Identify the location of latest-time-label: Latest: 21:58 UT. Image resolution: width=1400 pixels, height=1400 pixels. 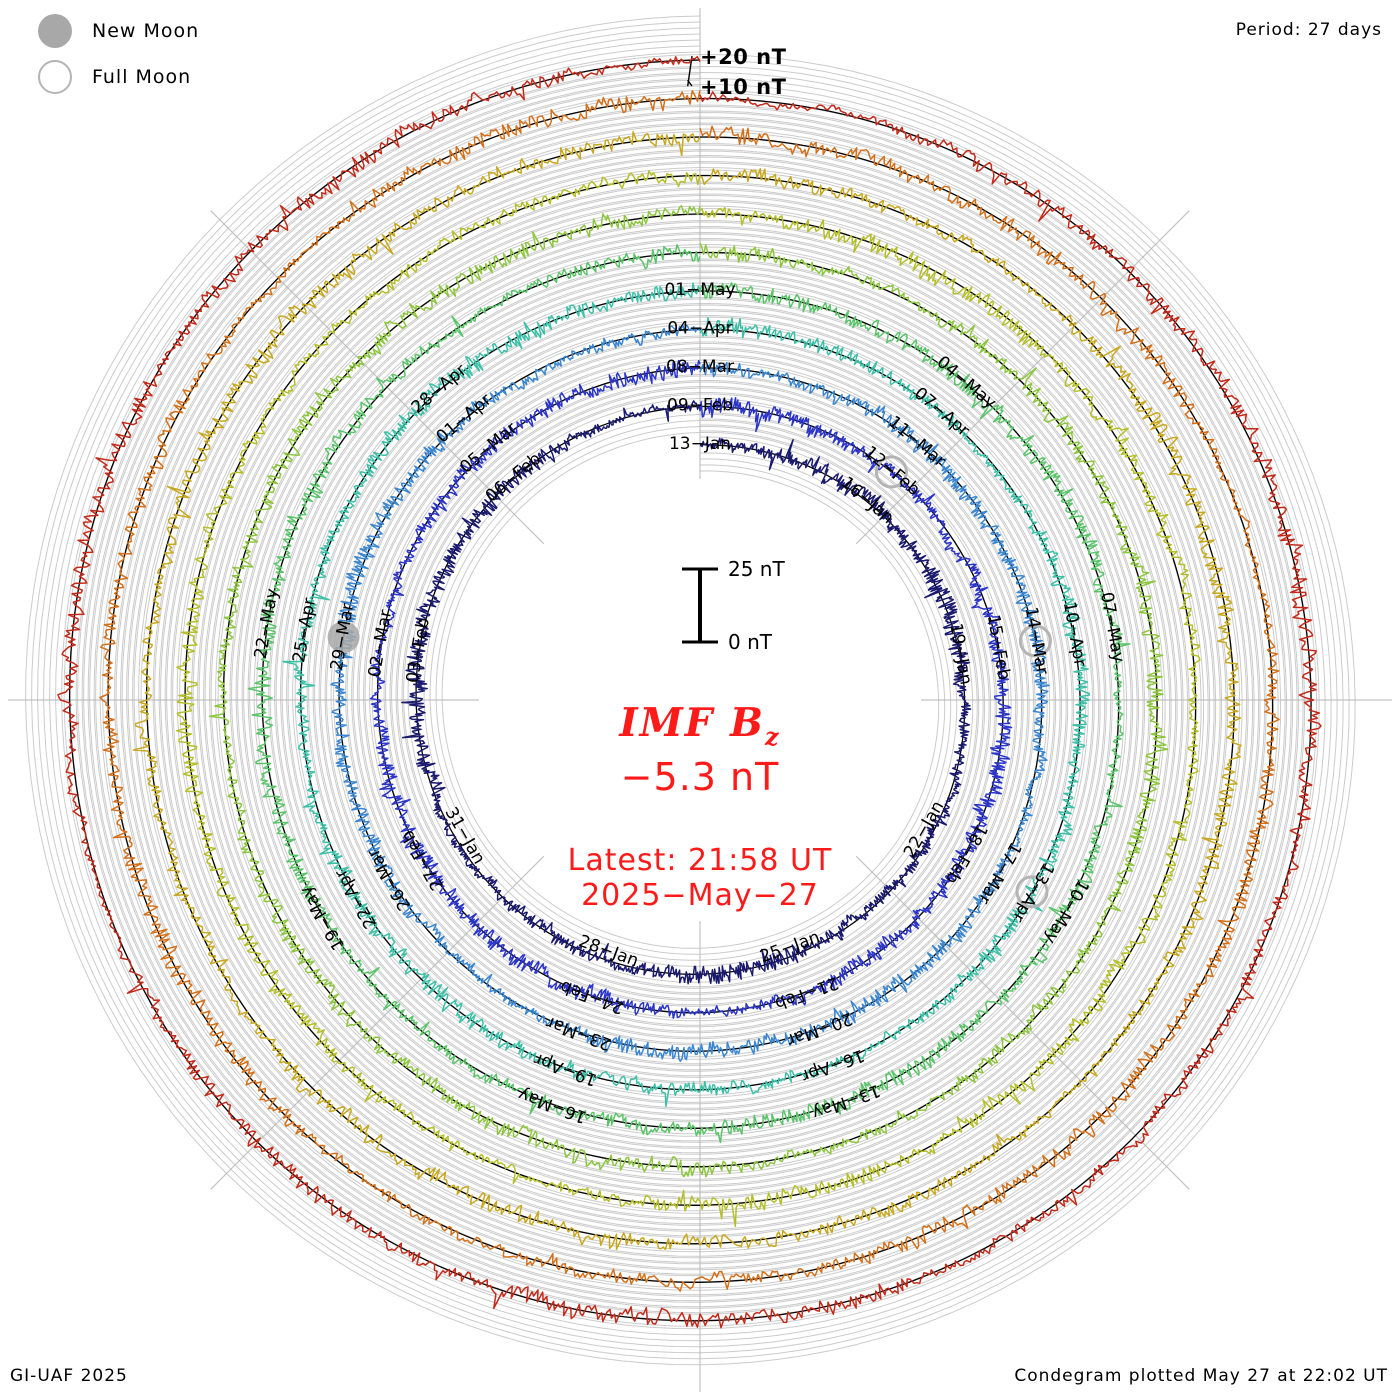
(700, 860).